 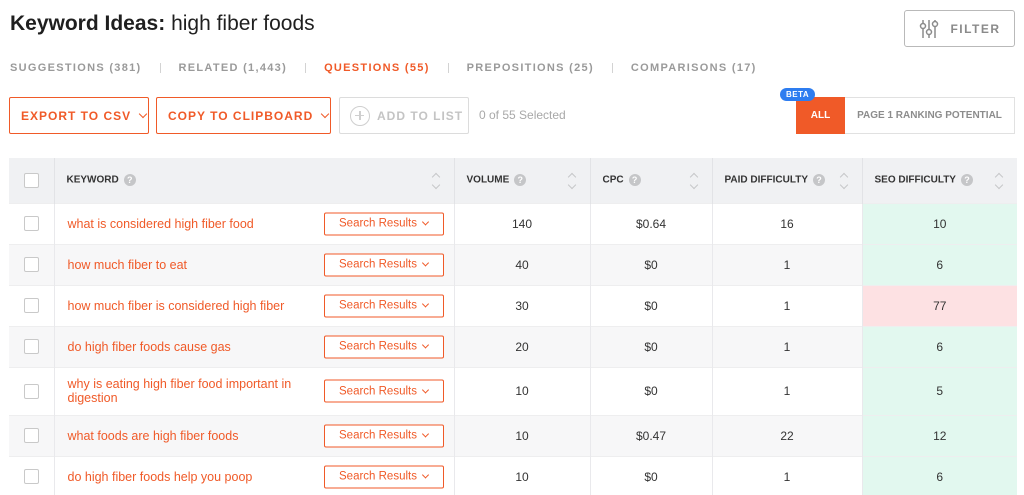 I want to click on keyword-cell: how much fiber to eat Search Results, so click(x=254, y=264).